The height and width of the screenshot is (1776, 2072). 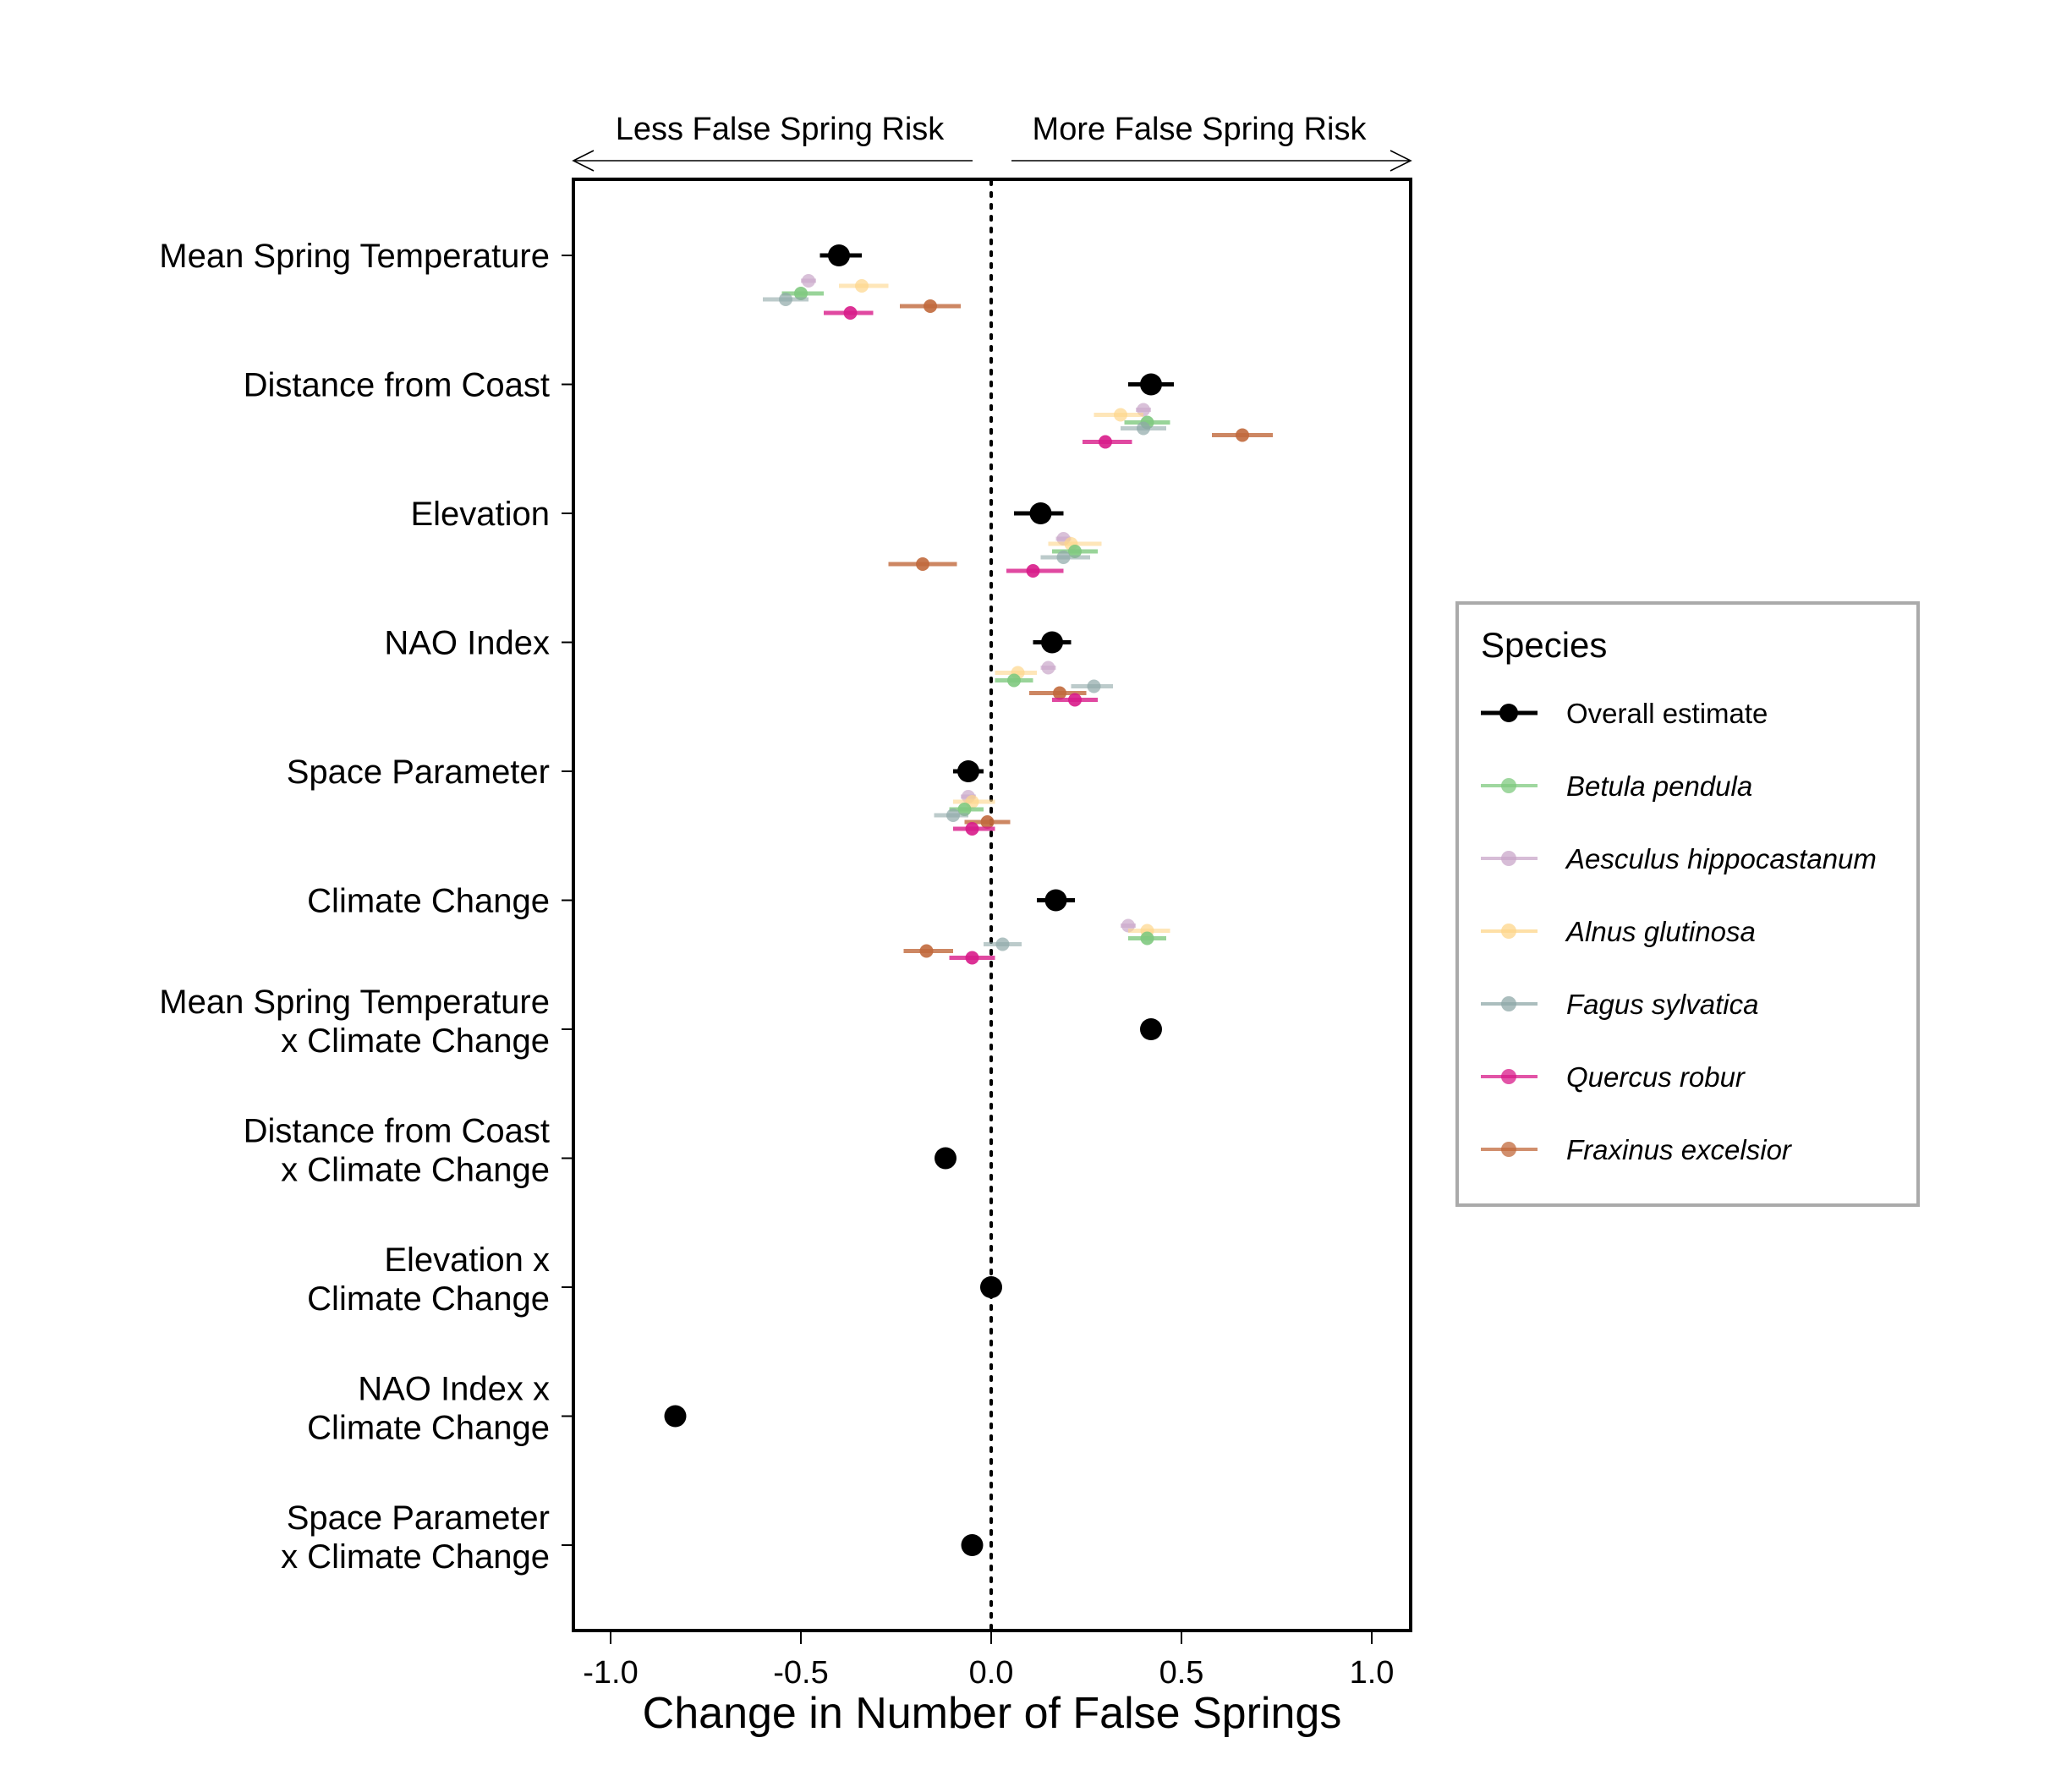 I want to click on legend-marker-fagus, so click(x=1508, y=1004).